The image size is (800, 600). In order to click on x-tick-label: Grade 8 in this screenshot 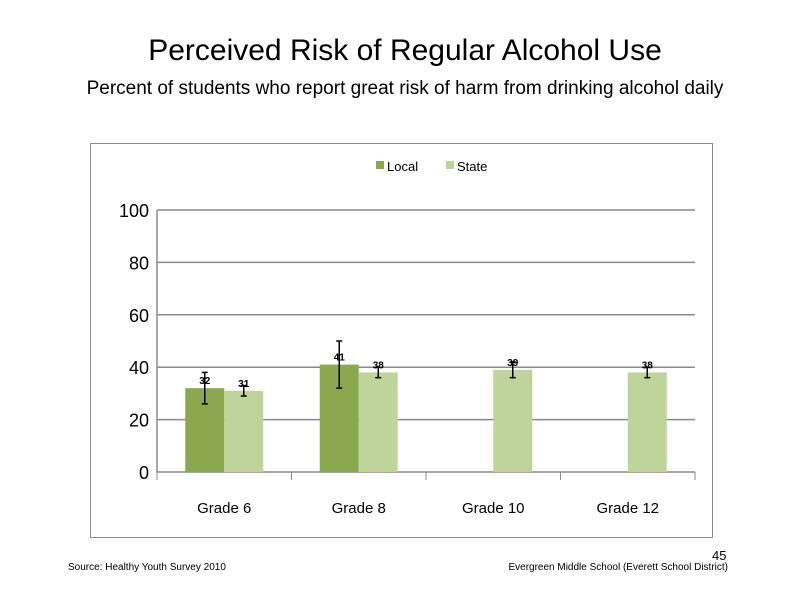, I will do `click(359, 508)`.